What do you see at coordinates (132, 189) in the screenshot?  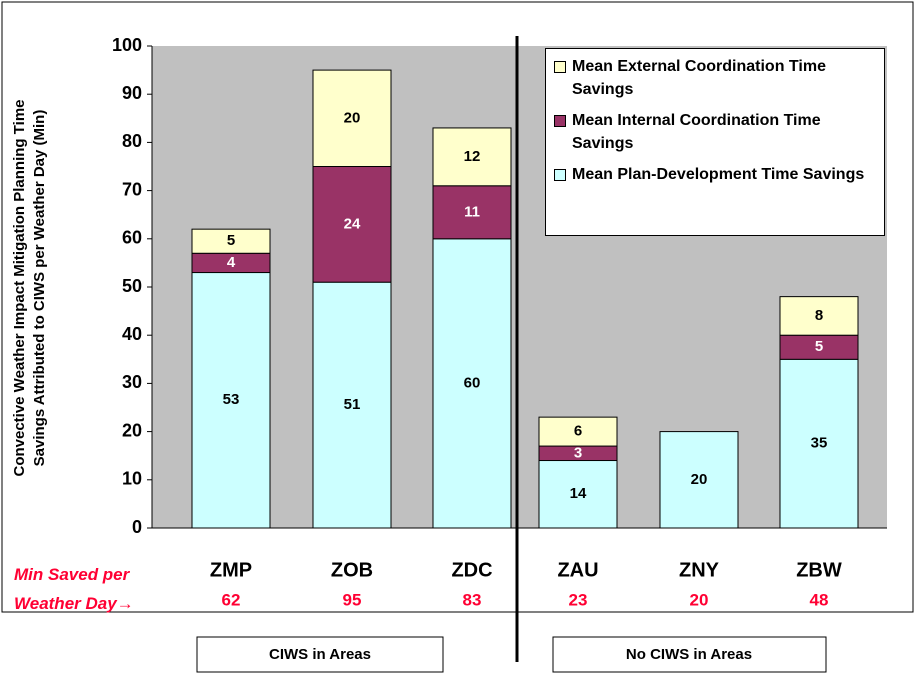 I see `y-tick-label: 70` at bounding box center [132, 189].